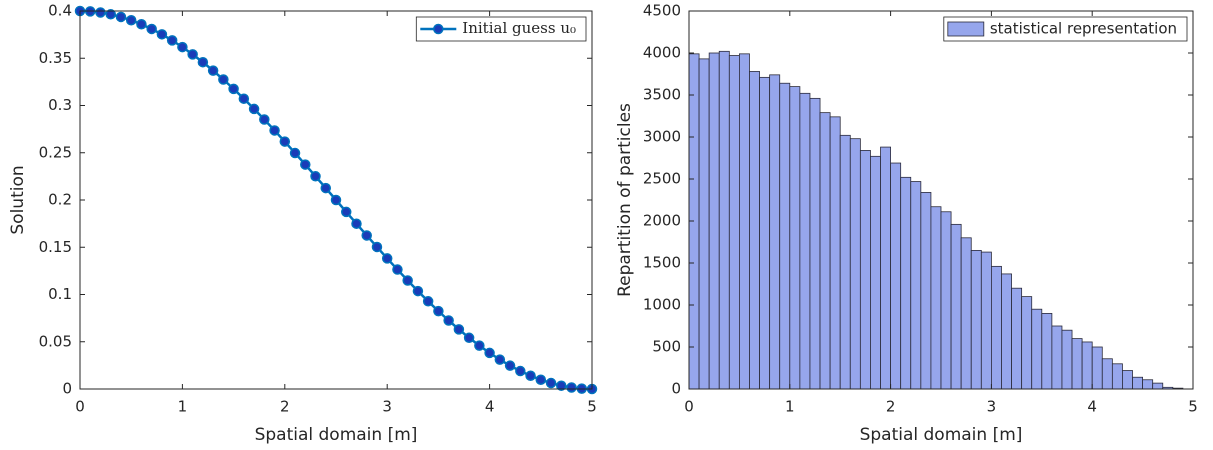  I want to click on legend-box, so click(1065, 29).